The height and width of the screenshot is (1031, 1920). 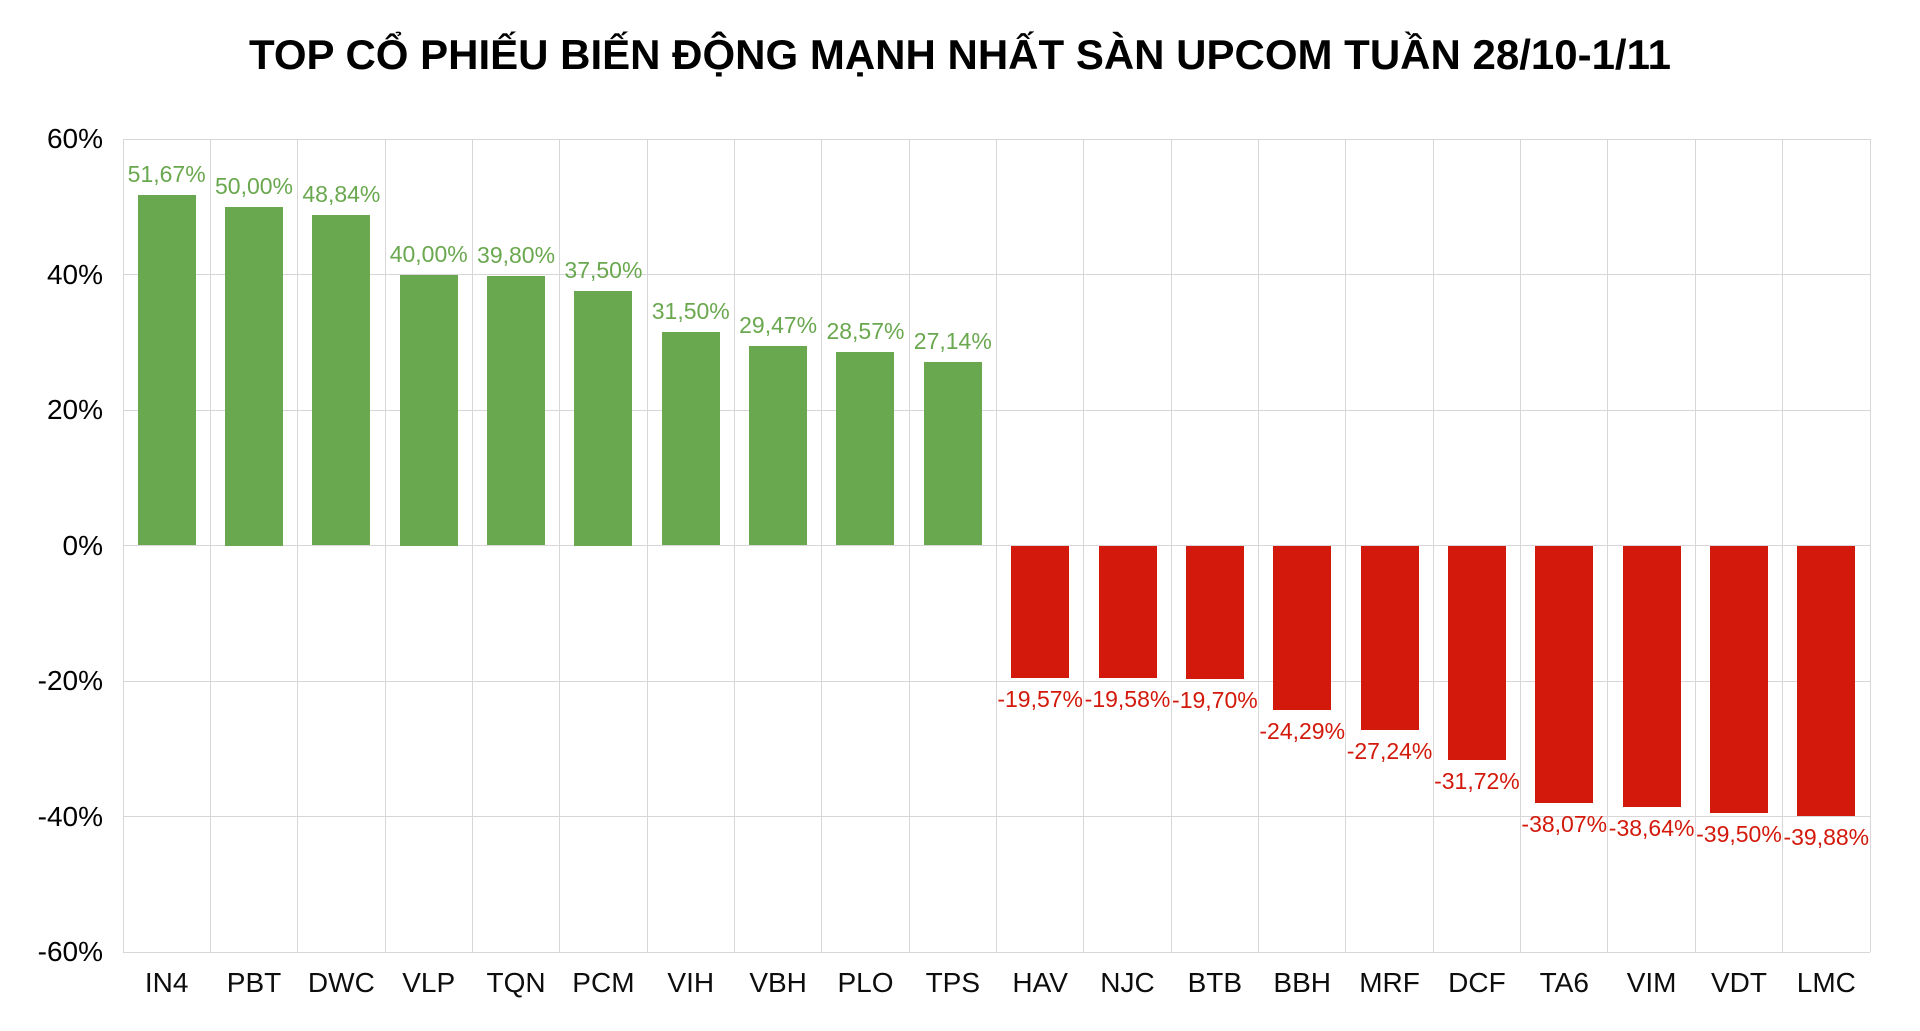 What do you see at coordinates (1651, 982) in the screenshot?
I see `category-label: VIM` at bounding box center [1651, 982].